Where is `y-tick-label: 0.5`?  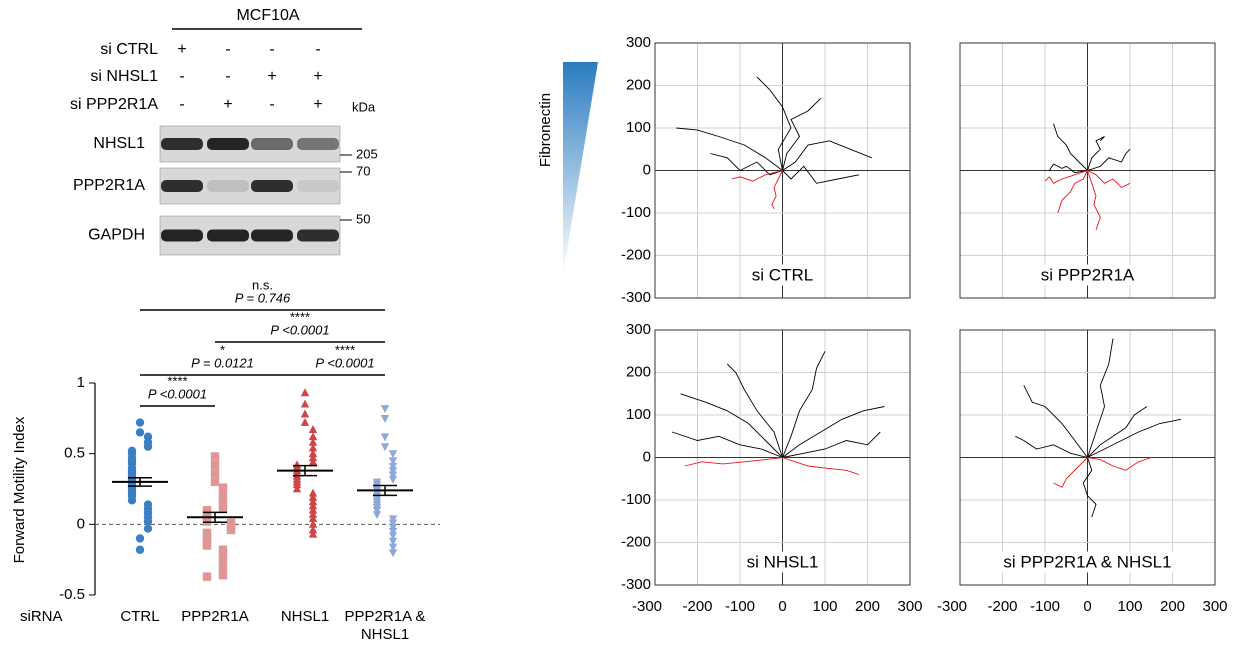
y-tick-label: 0.5 is located at coordinates (74, 453).